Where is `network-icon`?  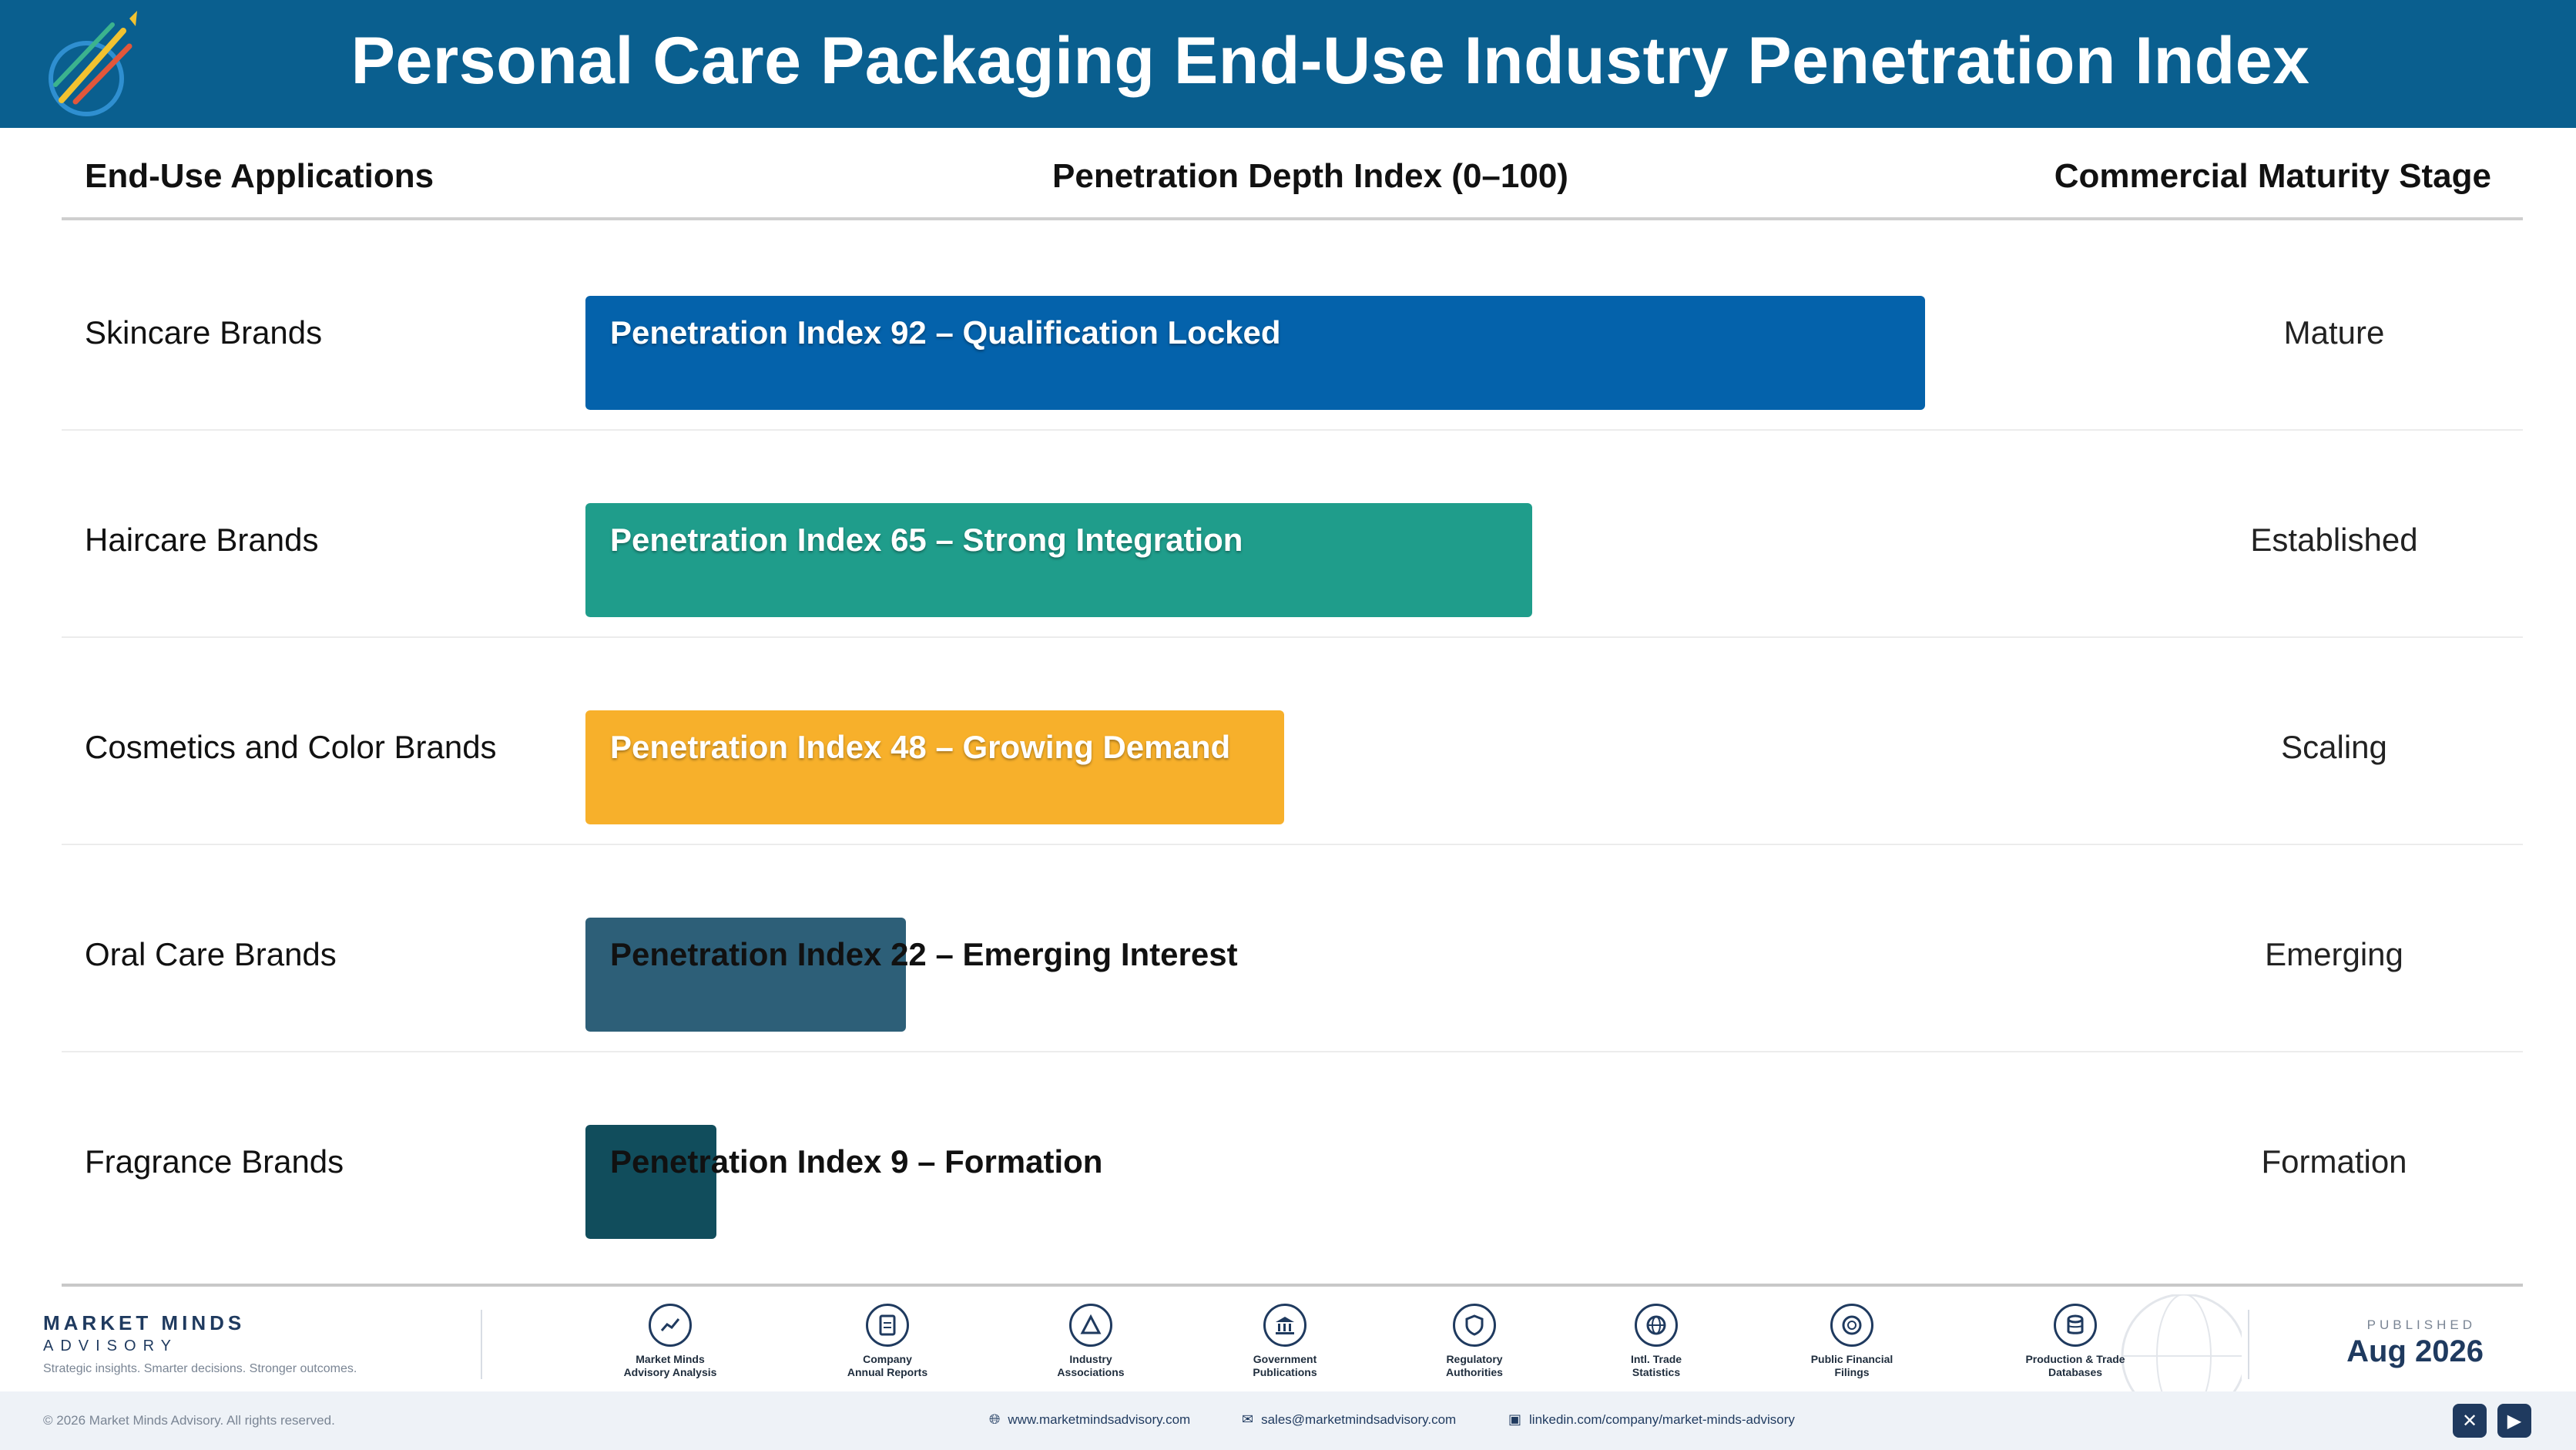
network-icon is located at coordinates (1090, 1325).